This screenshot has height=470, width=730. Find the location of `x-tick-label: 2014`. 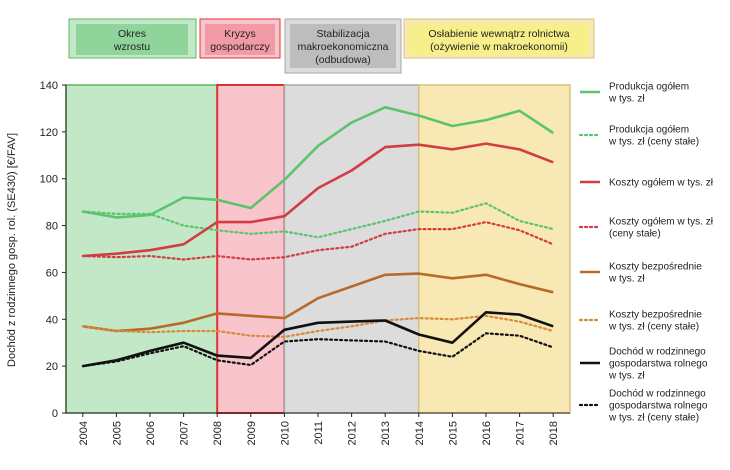

x-tick-label: 2014 is located at coordinates (420, 433).